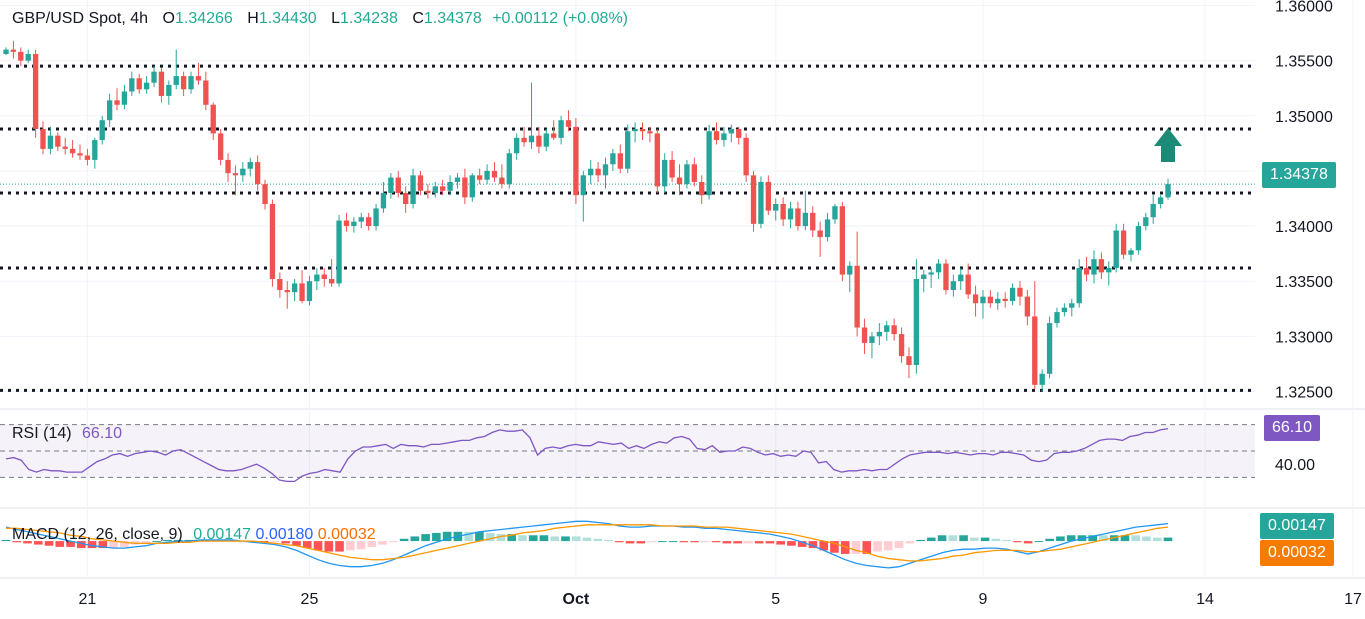 Image resolution: width=1365 pixels, height=619 pixels. Describe the element at coordinates (88, 599) in the screenshot. I see `time-tick-label: 21` at that location.